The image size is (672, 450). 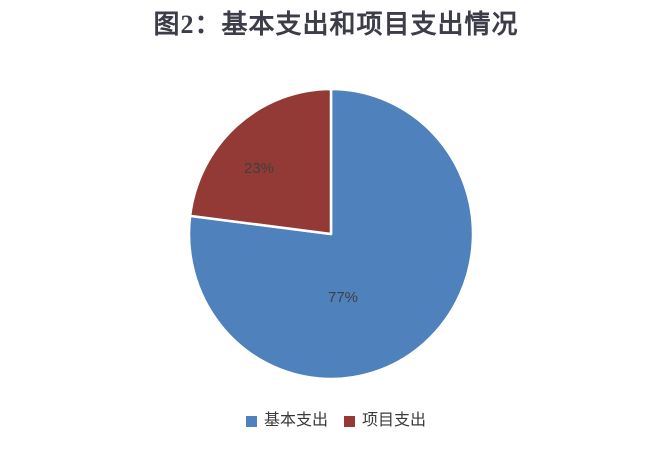 I want to click on legend-item-project-expenditure: 项目支出, so click(x=385, y=421).